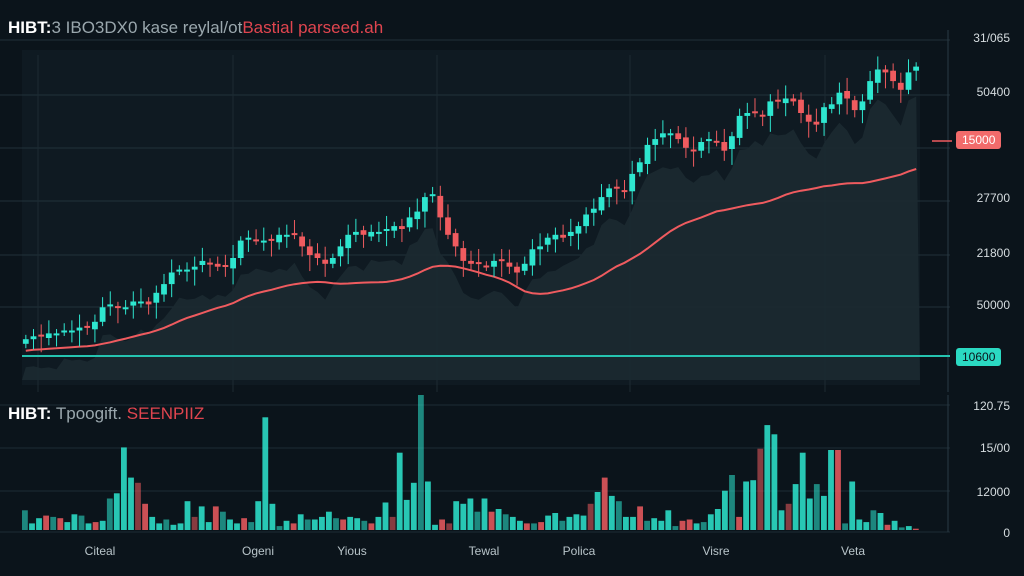 The width and height of the screenshot is (1024, 576). Describe the element at coordinates (994, 448) in the screenshot. I see `volume-axis-label: 15/00` at that location.